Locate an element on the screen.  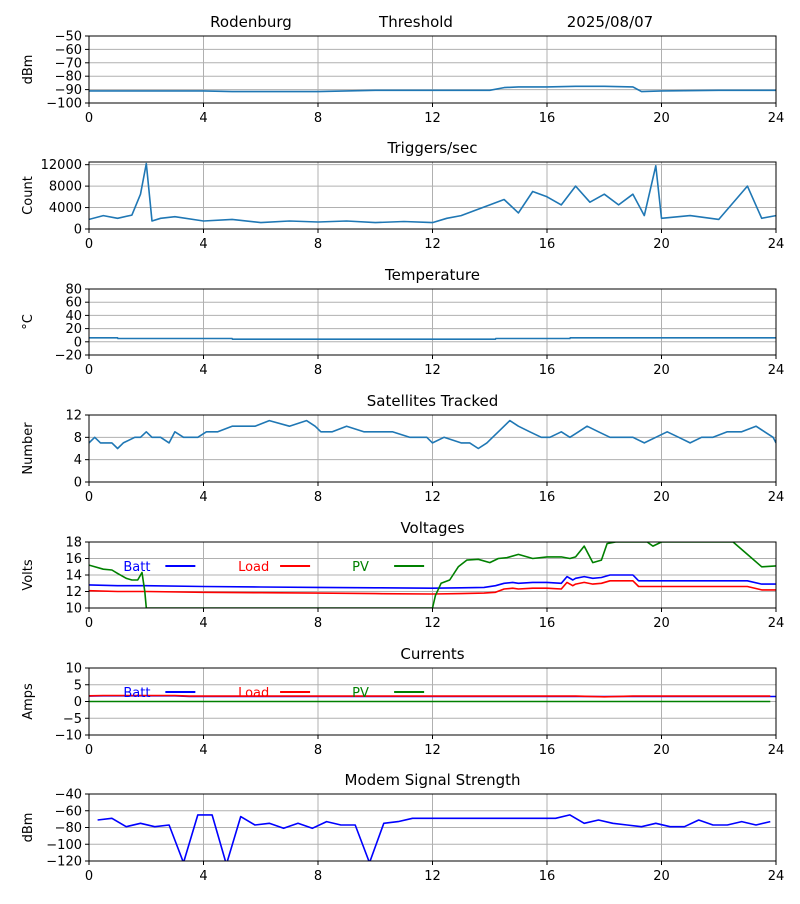
y-tick-label: −10 is located at coordinates (68, 736).